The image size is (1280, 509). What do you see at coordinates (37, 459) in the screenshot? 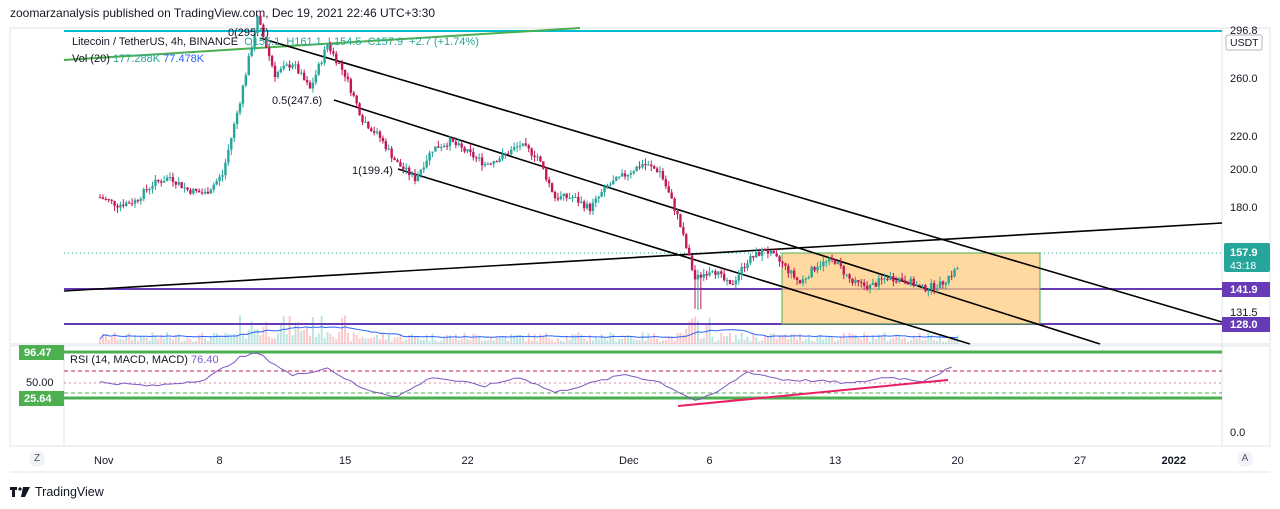
I see `zoom-corner-button: Z` at bounding box center [37, 459].